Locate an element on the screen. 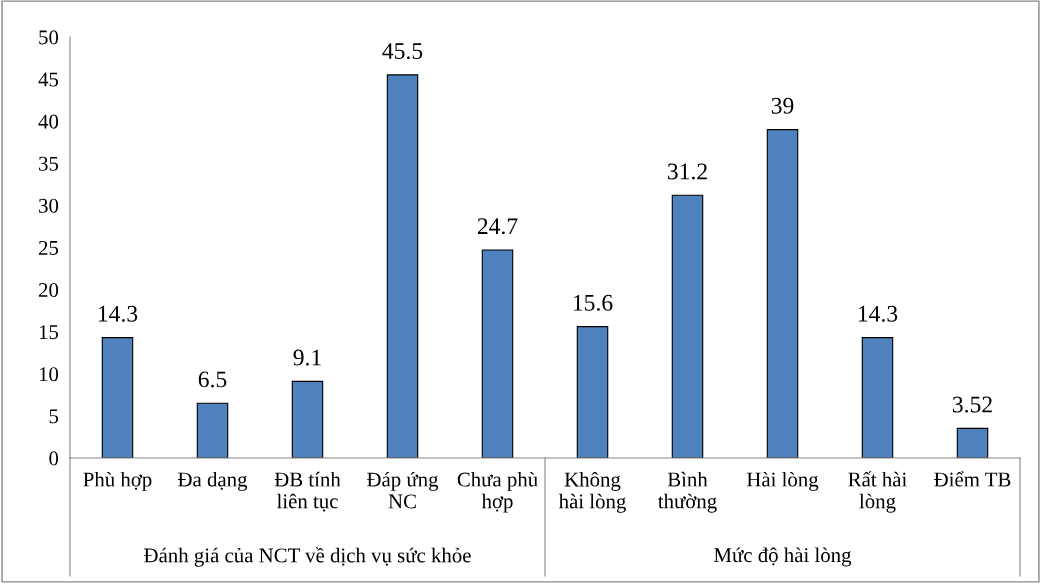 The height and width of the screenshot is (583, 1041). y-tick-label: 0 is located at coordinates (54, 458).